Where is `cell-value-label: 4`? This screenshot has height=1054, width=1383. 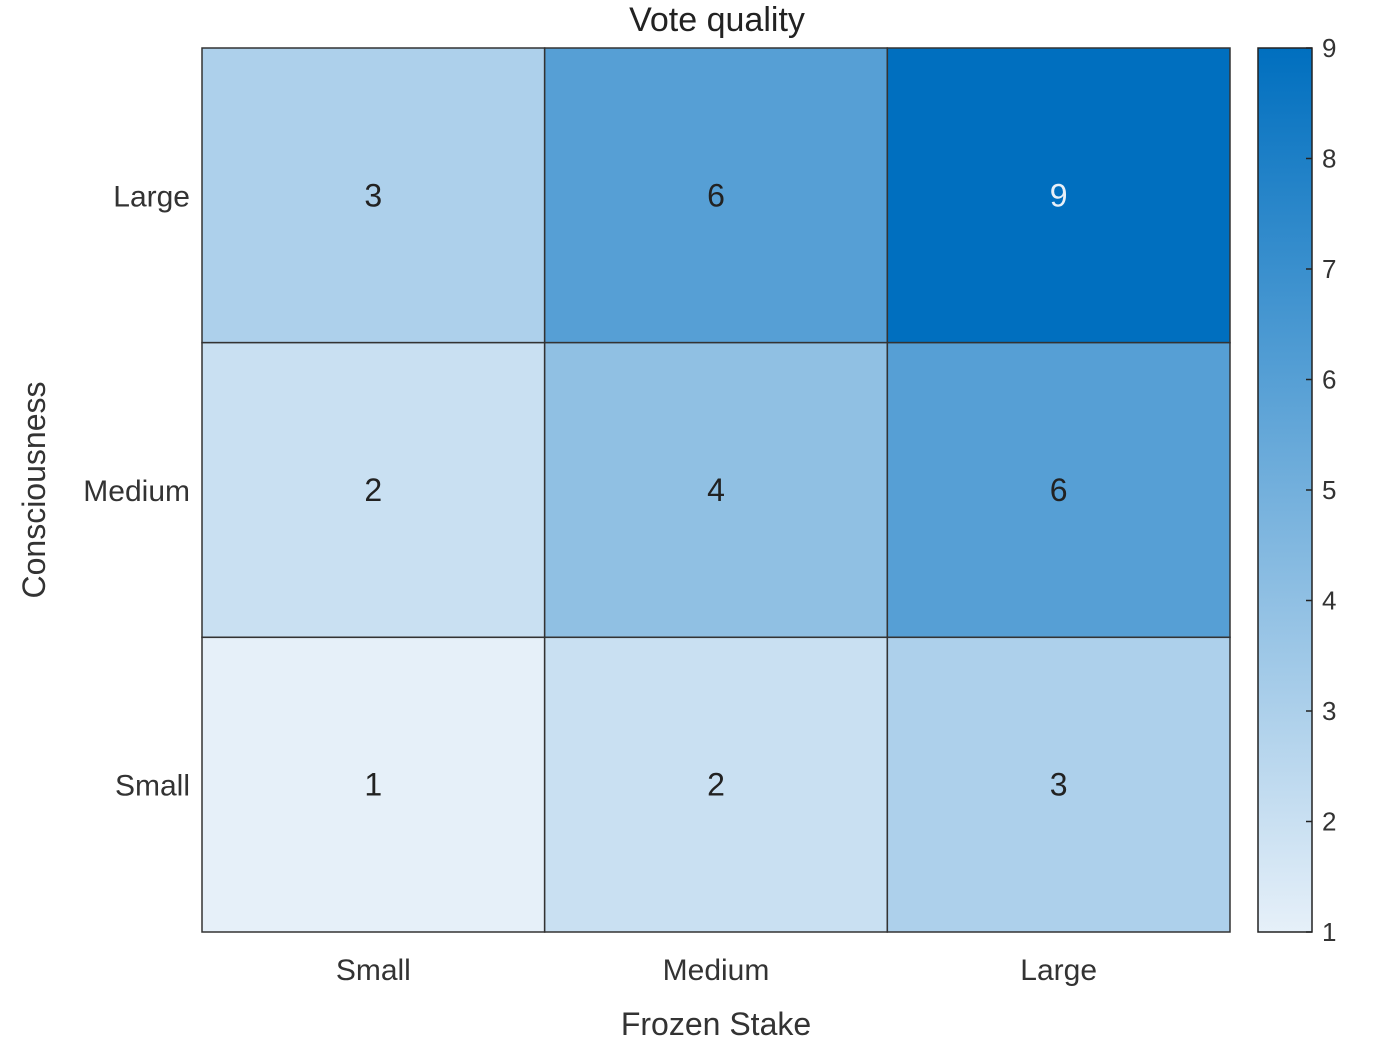 cell-value-label: 4 is located at coordinates (716, 490).